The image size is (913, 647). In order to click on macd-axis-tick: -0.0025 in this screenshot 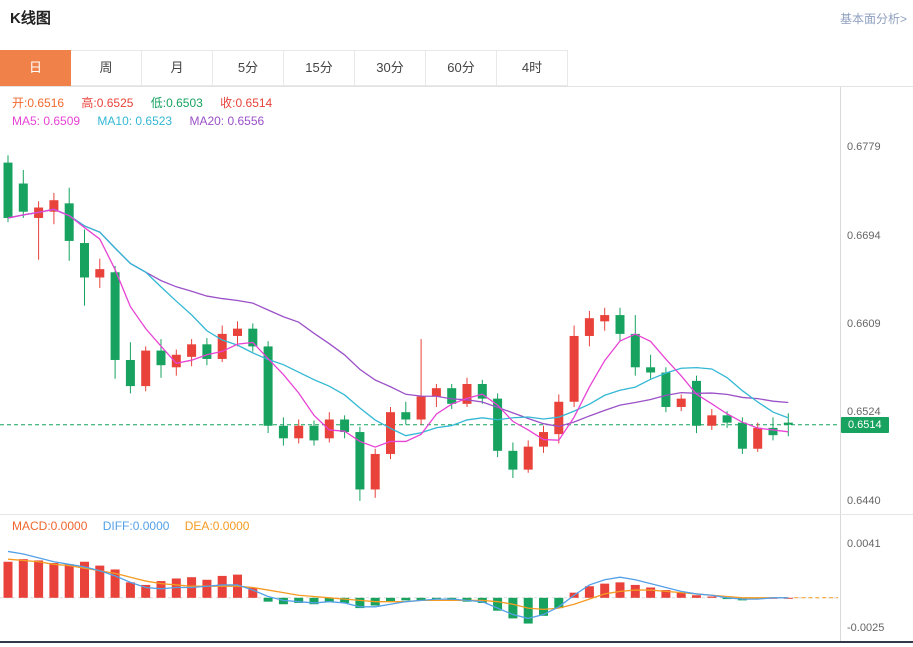, I will do `click(866, 628)`.